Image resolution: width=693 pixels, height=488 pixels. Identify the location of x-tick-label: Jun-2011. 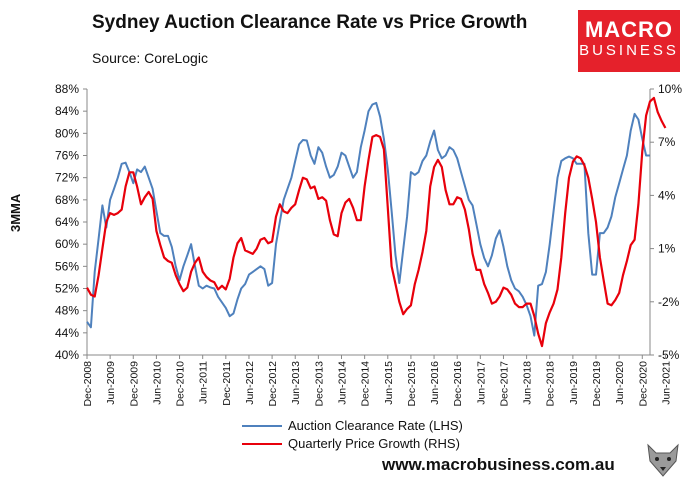
(204, 382).